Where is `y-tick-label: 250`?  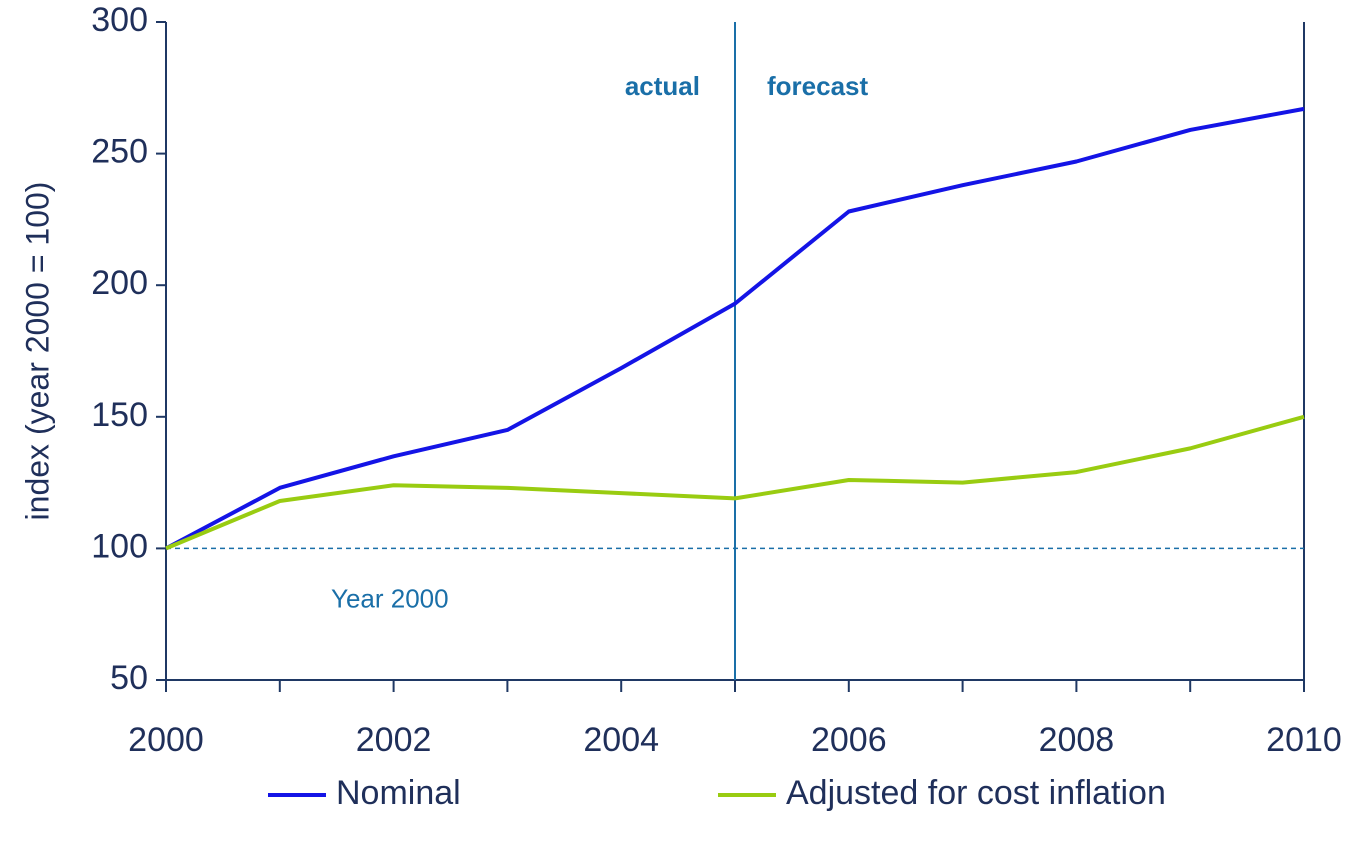
y-tick-label: 250 is located at coordinates (119, 152).